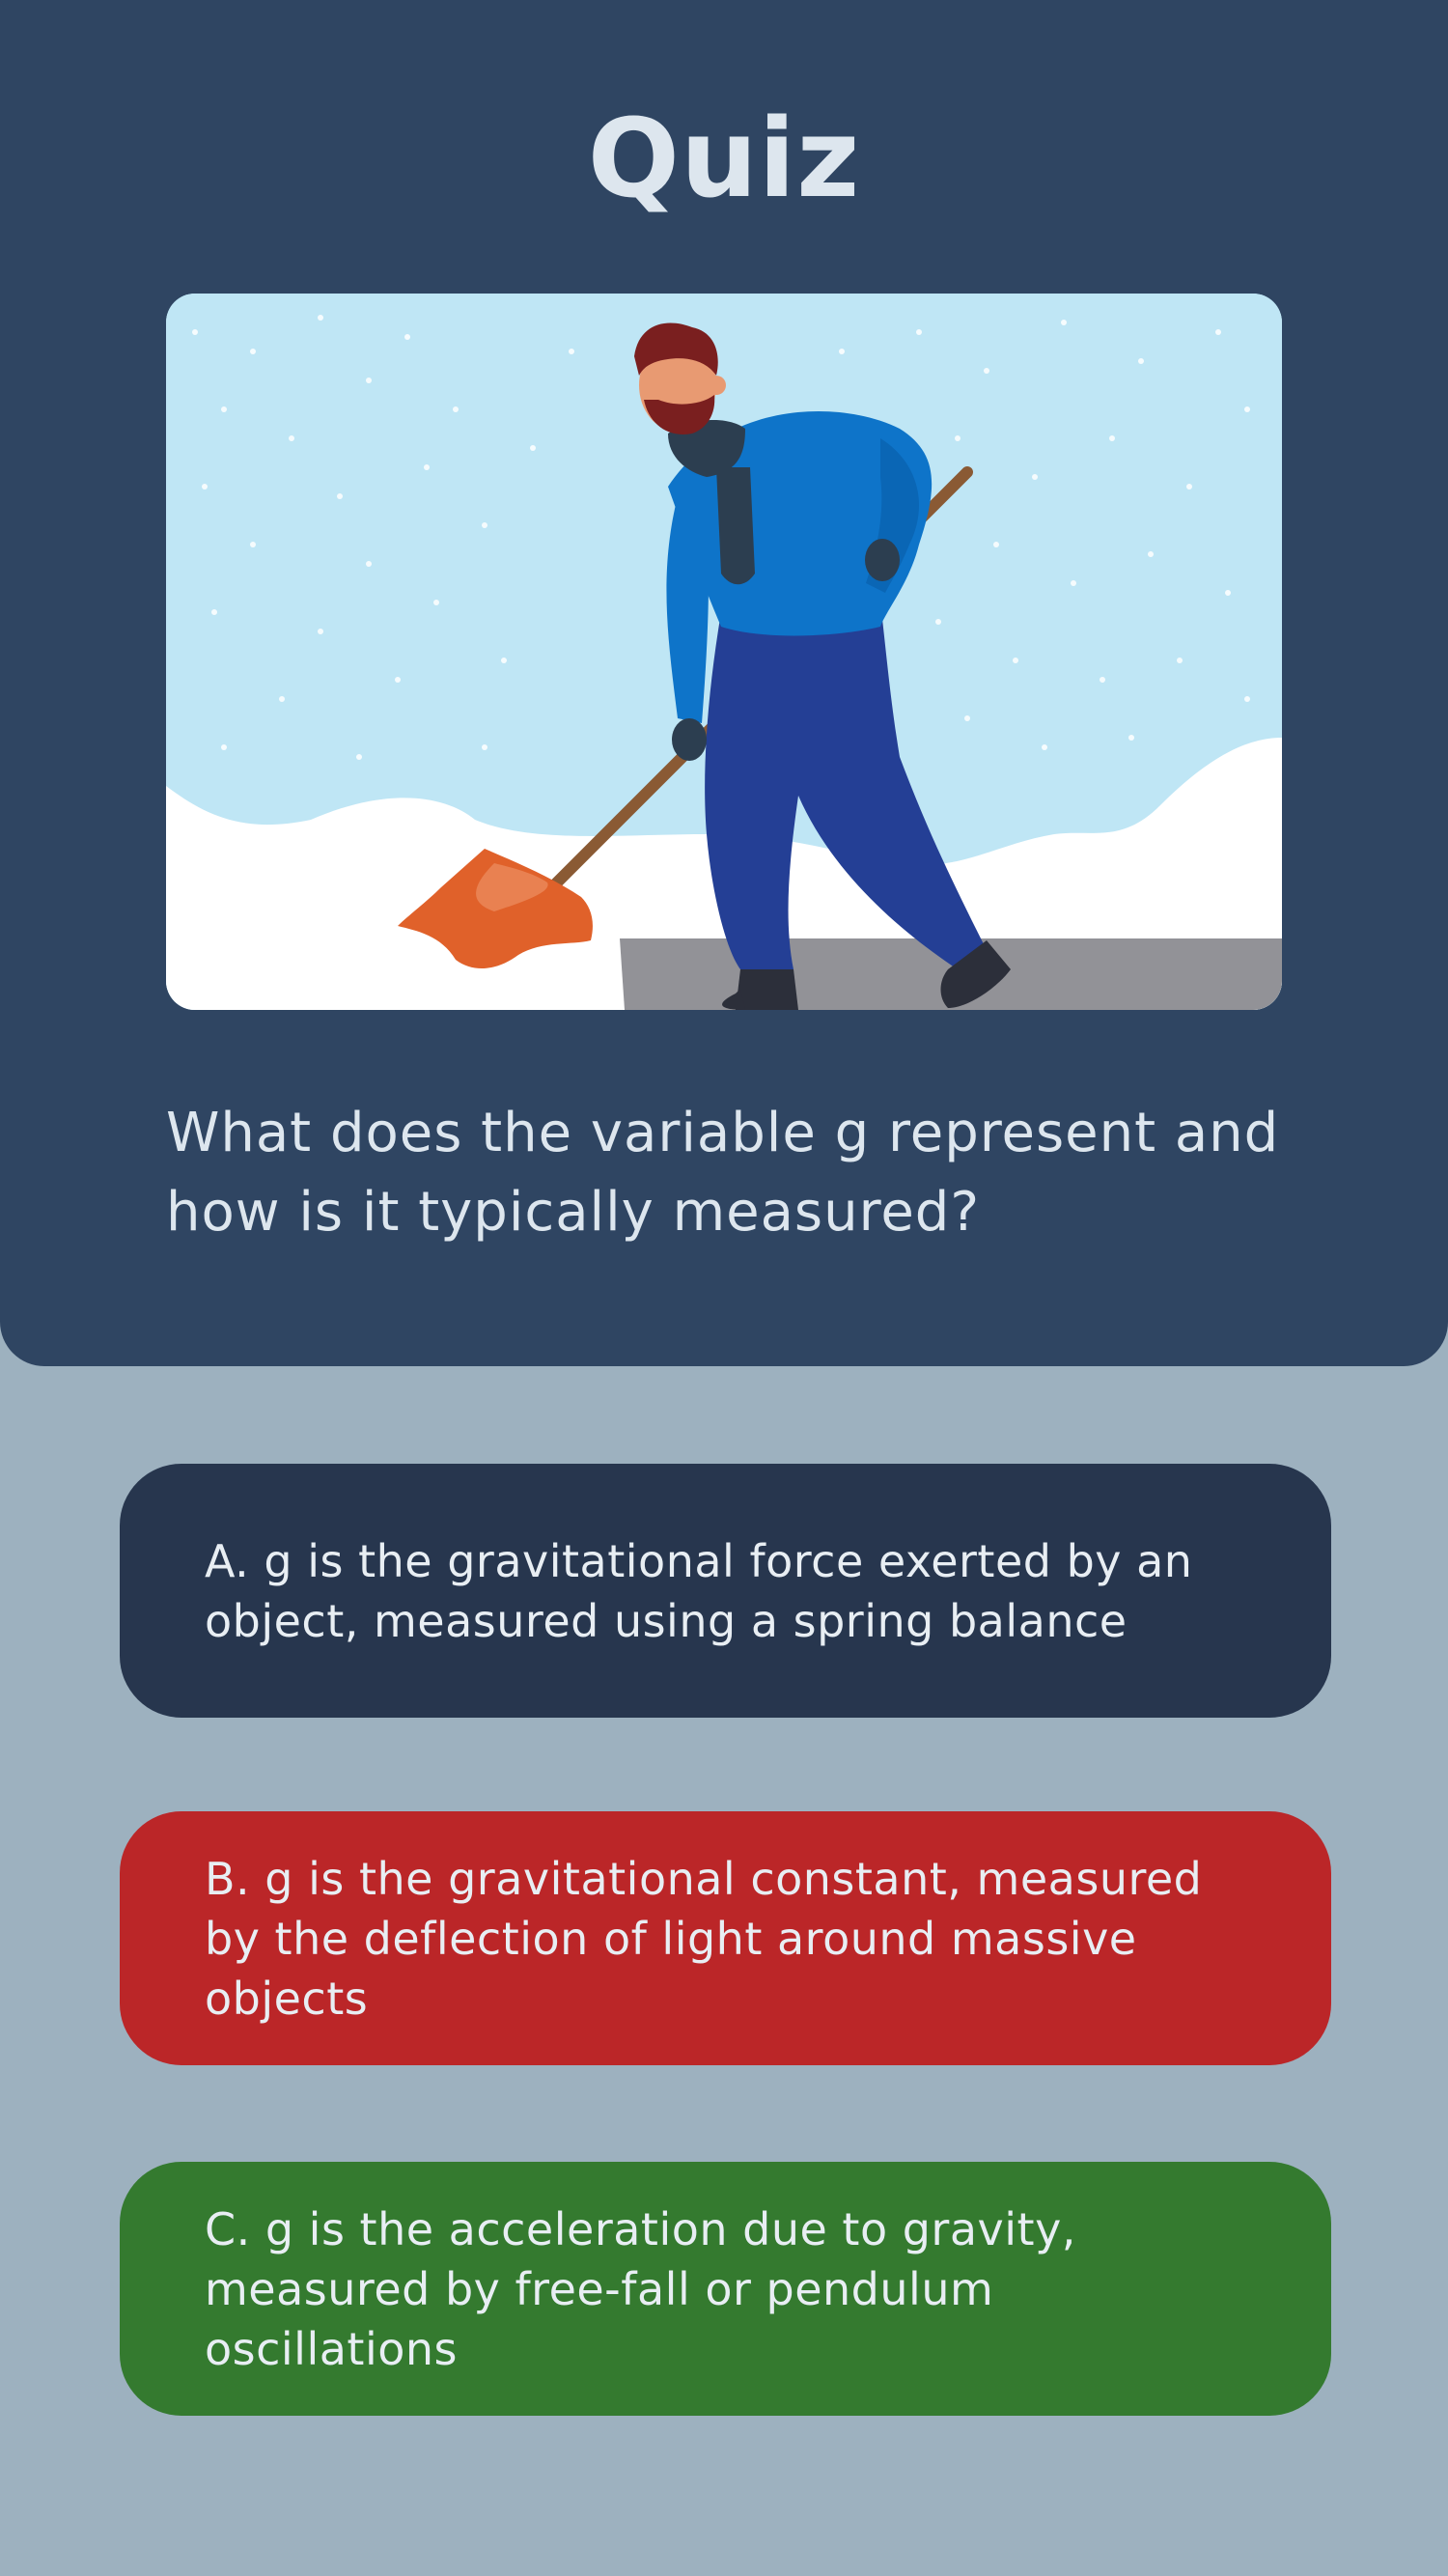 The image size is (1448, 2576). What do you see at coordinates (688, 610) in the screenshot?
I see `front-arm` at bounding box center [688, 610].